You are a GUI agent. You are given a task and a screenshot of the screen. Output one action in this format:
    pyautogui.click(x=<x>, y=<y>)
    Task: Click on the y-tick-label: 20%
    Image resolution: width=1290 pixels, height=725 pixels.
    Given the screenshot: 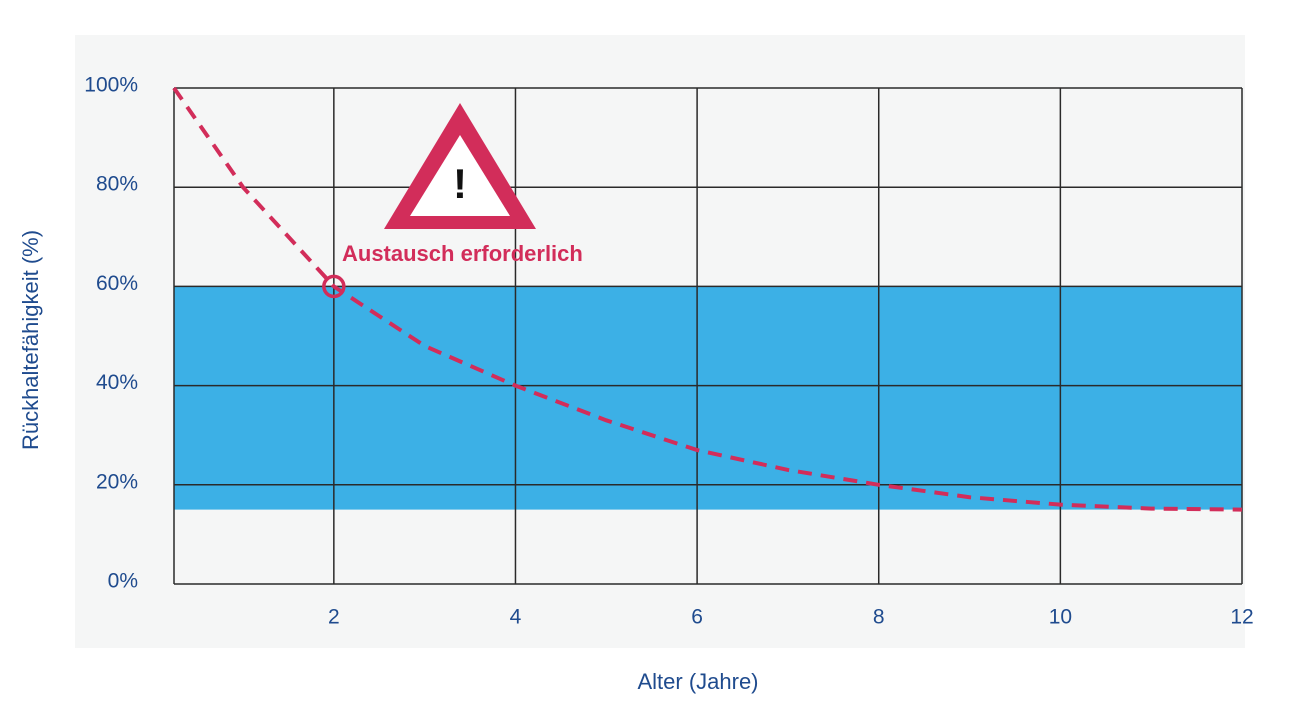 What is the action you would take?
    pyautogui.click(x=117, y=481)
    